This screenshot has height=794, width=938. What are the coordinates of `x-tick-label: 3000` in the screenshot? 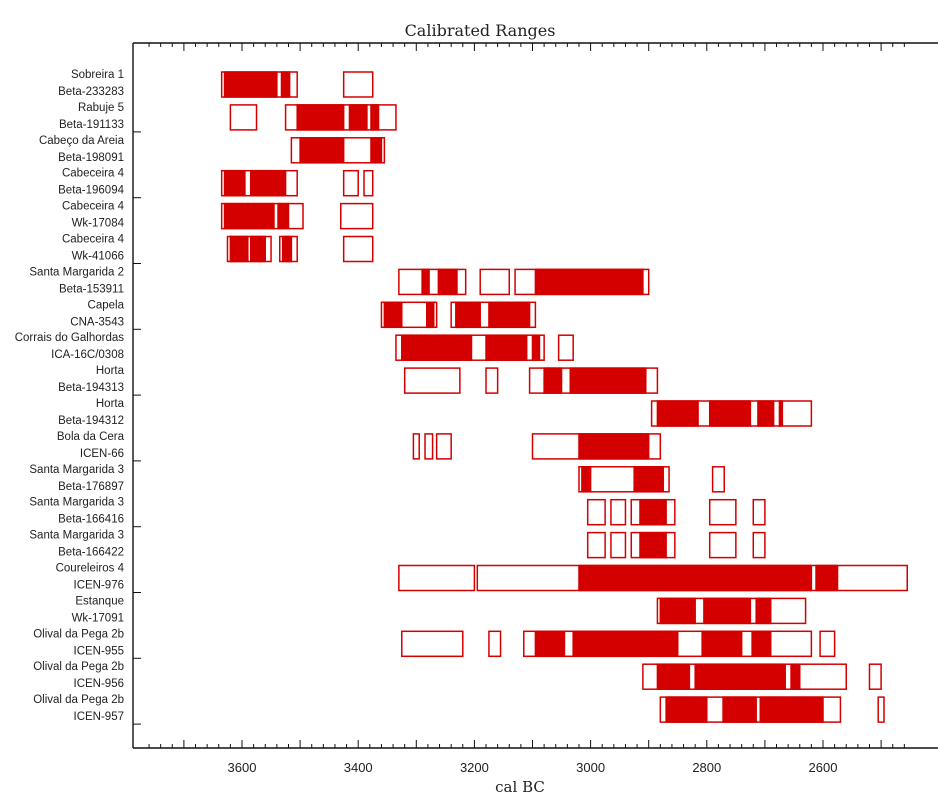 It's located at (590, 767).